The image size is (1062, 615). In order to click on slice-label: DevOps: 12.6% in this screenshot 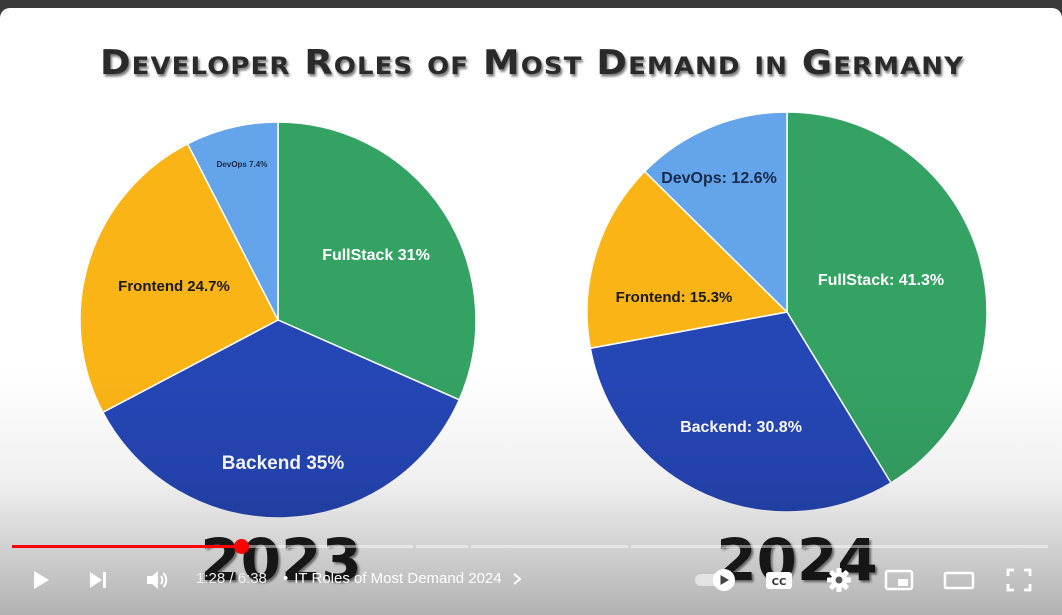, I will do `click(719, 178)`.